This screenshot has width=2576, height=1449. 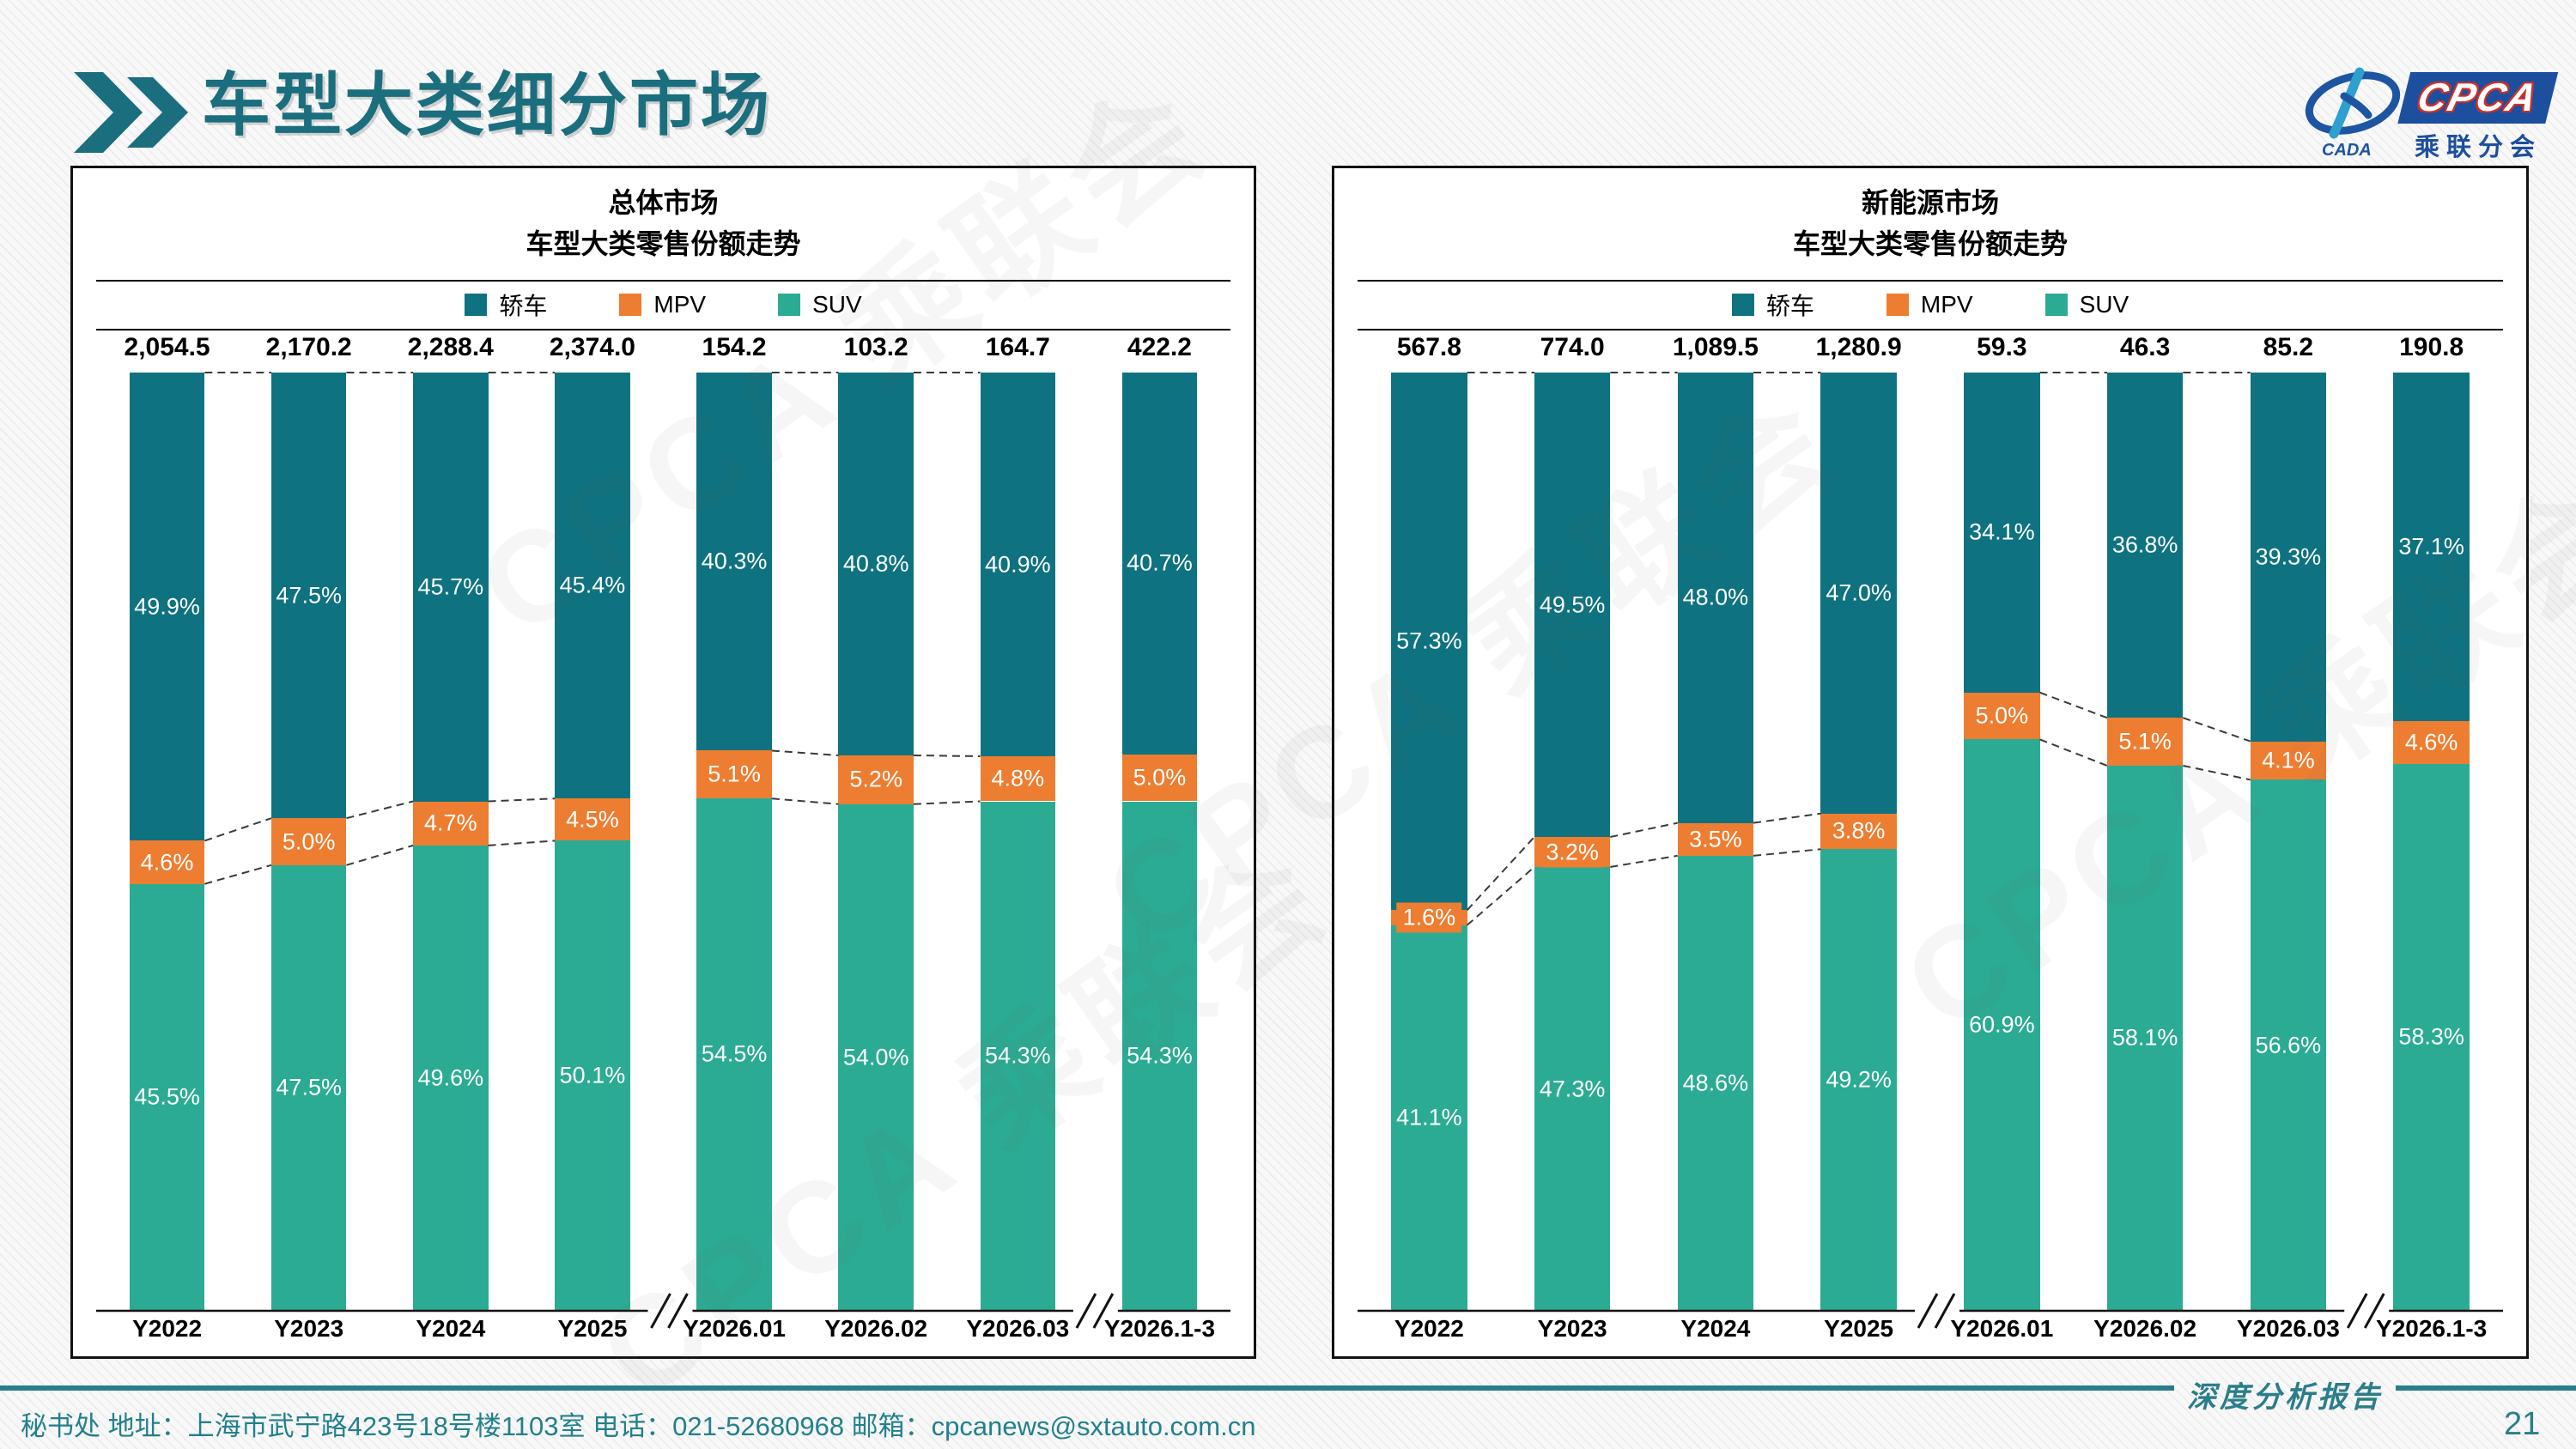 I want to click on x-axis-label: Y2026.1-3, so click(x=1159, y=1328).